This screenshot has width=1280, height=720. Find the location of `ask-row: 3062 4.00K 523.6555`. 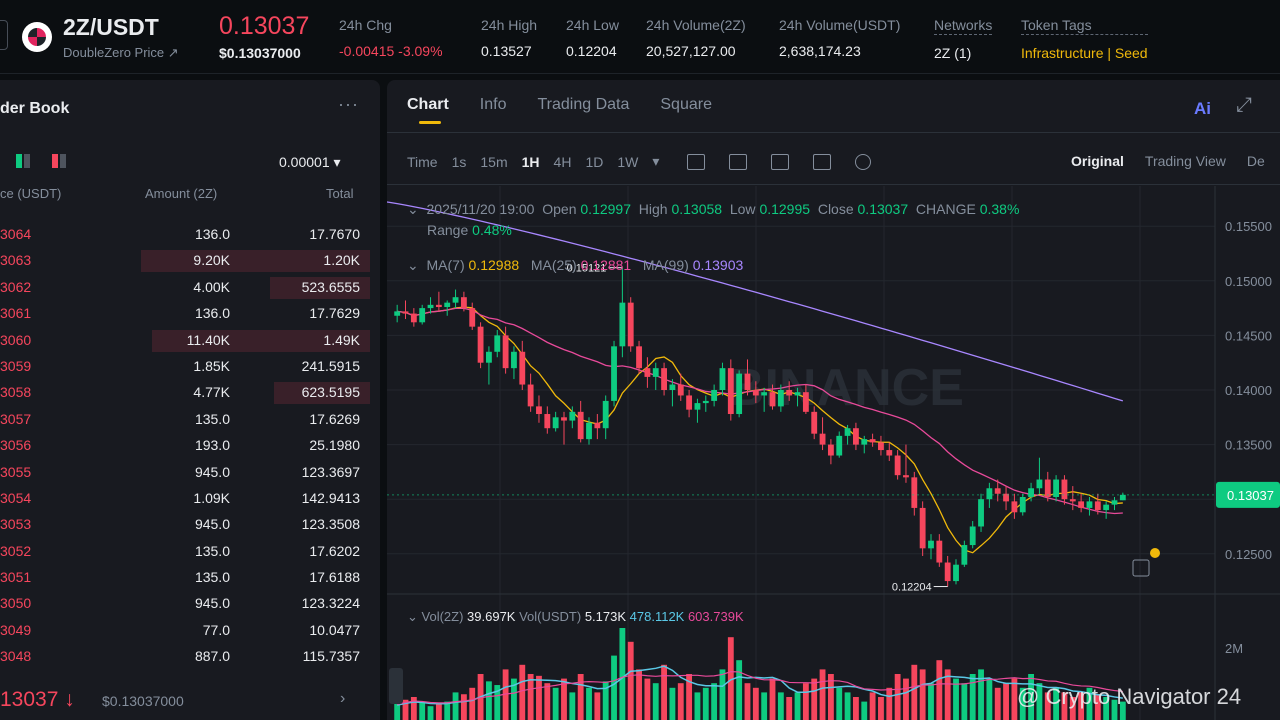

ask-row: 3062 4.00K 523.6555 is located at coordinates (185, 288).